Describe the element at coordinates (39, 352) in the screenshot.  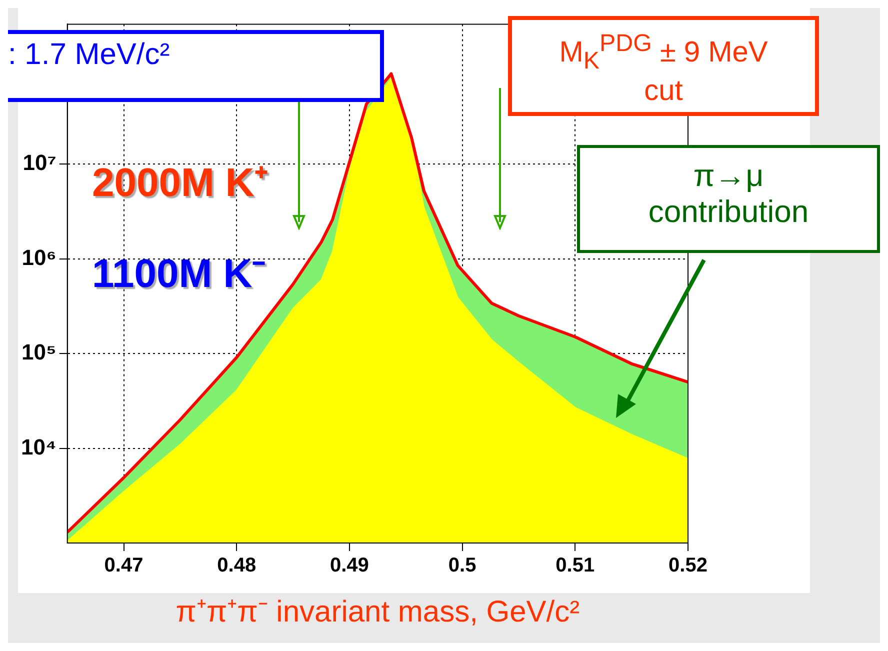
I see `y-tick-label: 10⁵` at that location.